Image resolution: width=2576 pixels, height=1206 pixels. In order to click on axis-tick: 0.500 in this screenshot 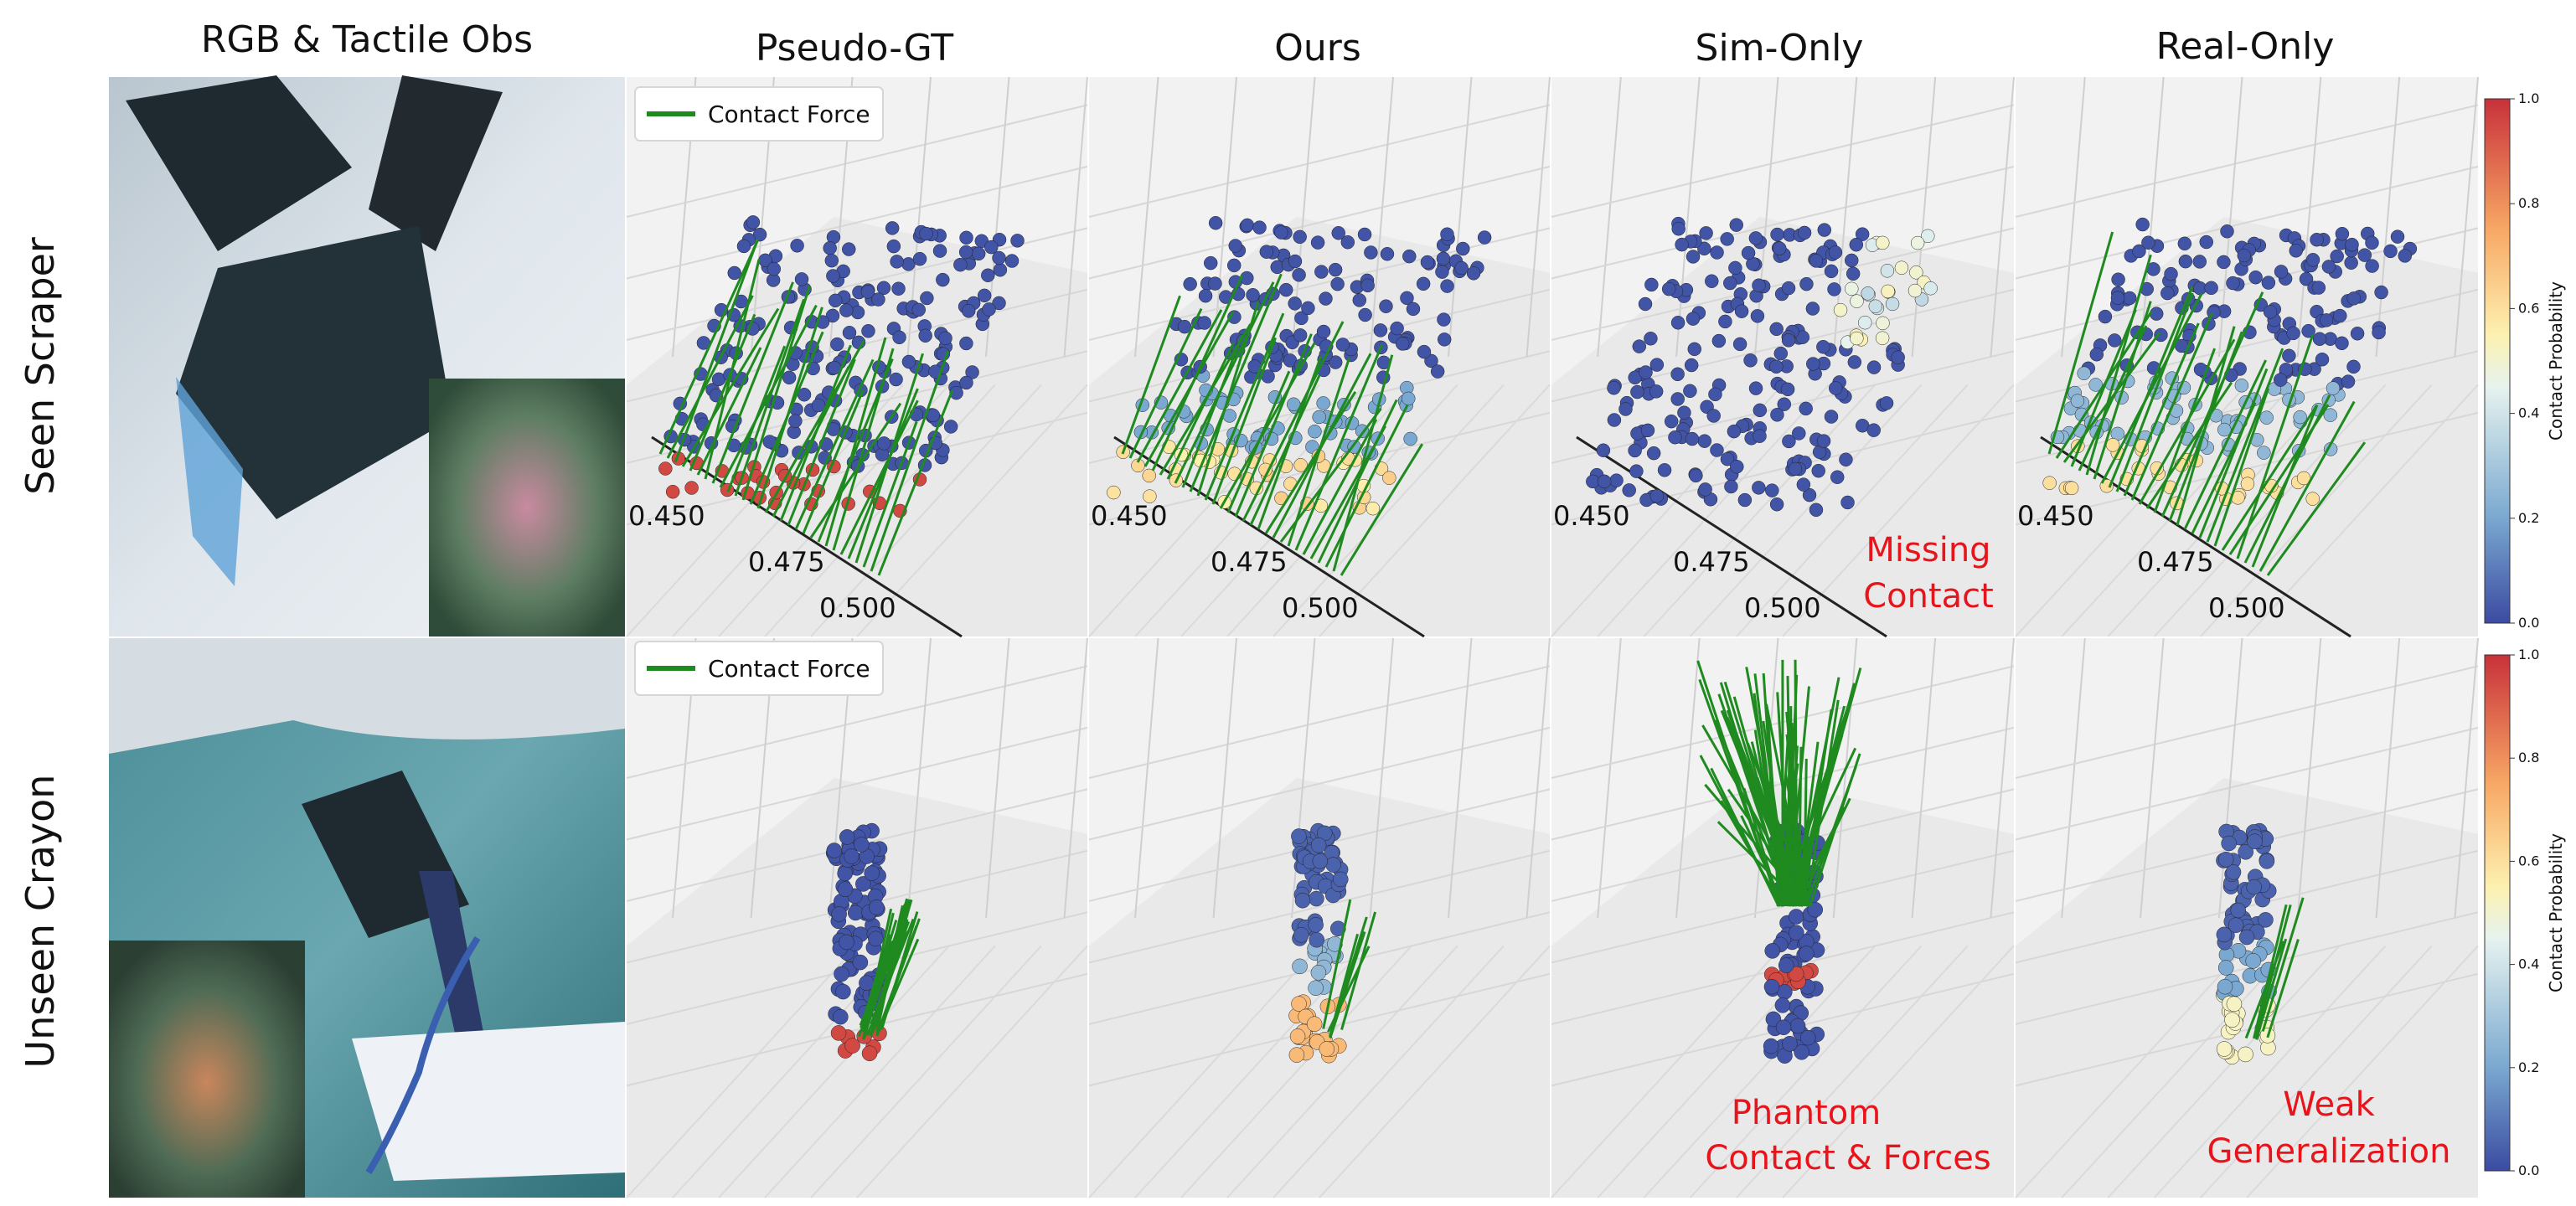, I will do `click(1320, 608)`.